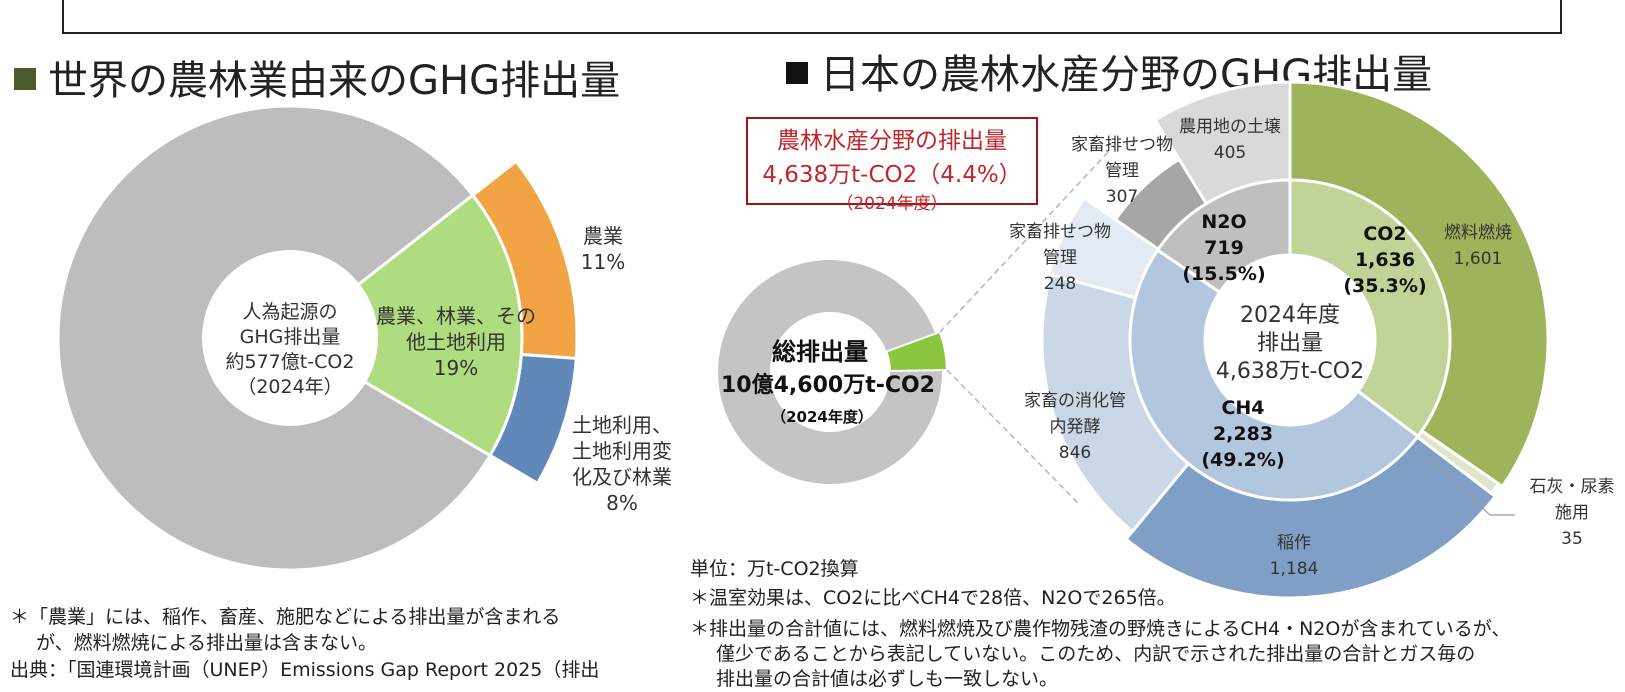 This screenshot has height=692, width=1625. What do you see at coordinates (822, 417) in the screenshot?
I see `total-year: （2024年度）` at bounding box center [822, 417].